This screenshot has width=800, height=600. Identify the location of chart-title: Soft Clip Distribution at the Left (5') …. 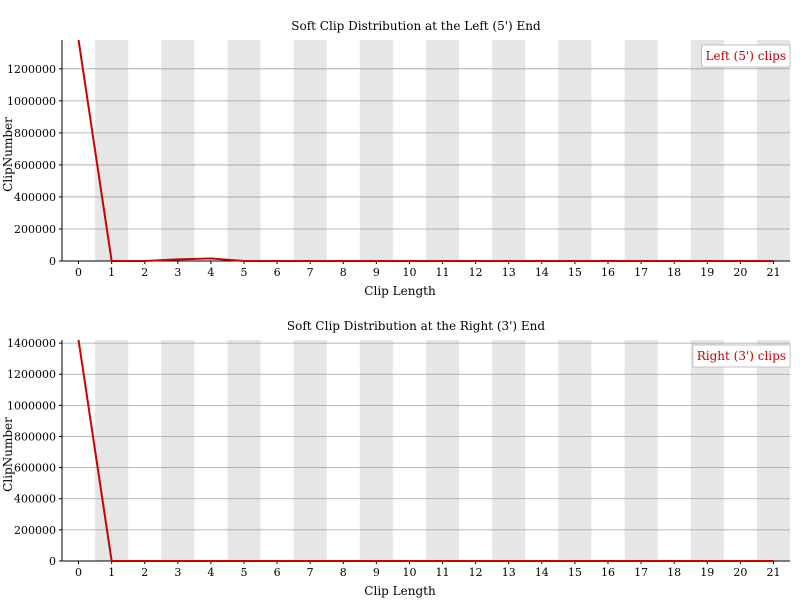
(416, 26).